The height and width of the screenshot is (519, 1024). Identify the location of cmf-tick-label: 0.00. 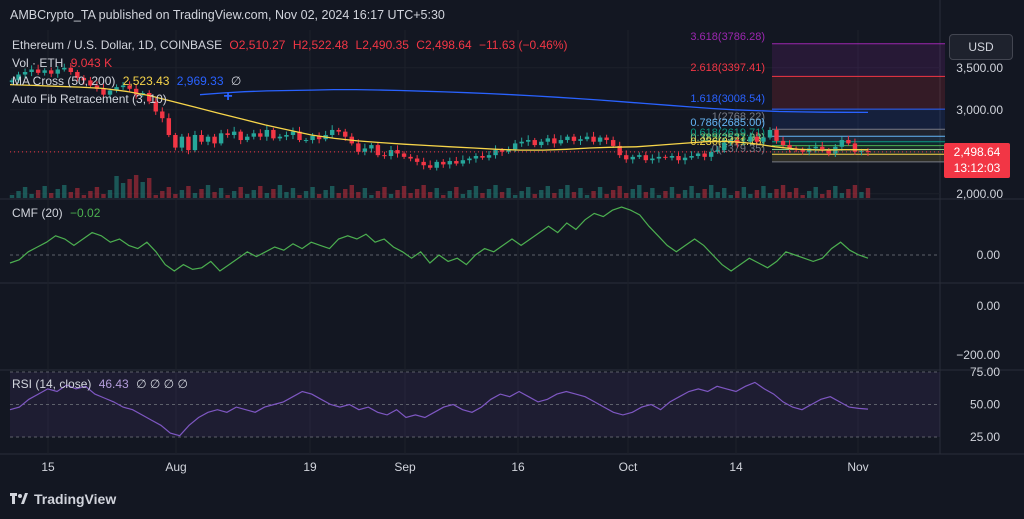
(989, 306).